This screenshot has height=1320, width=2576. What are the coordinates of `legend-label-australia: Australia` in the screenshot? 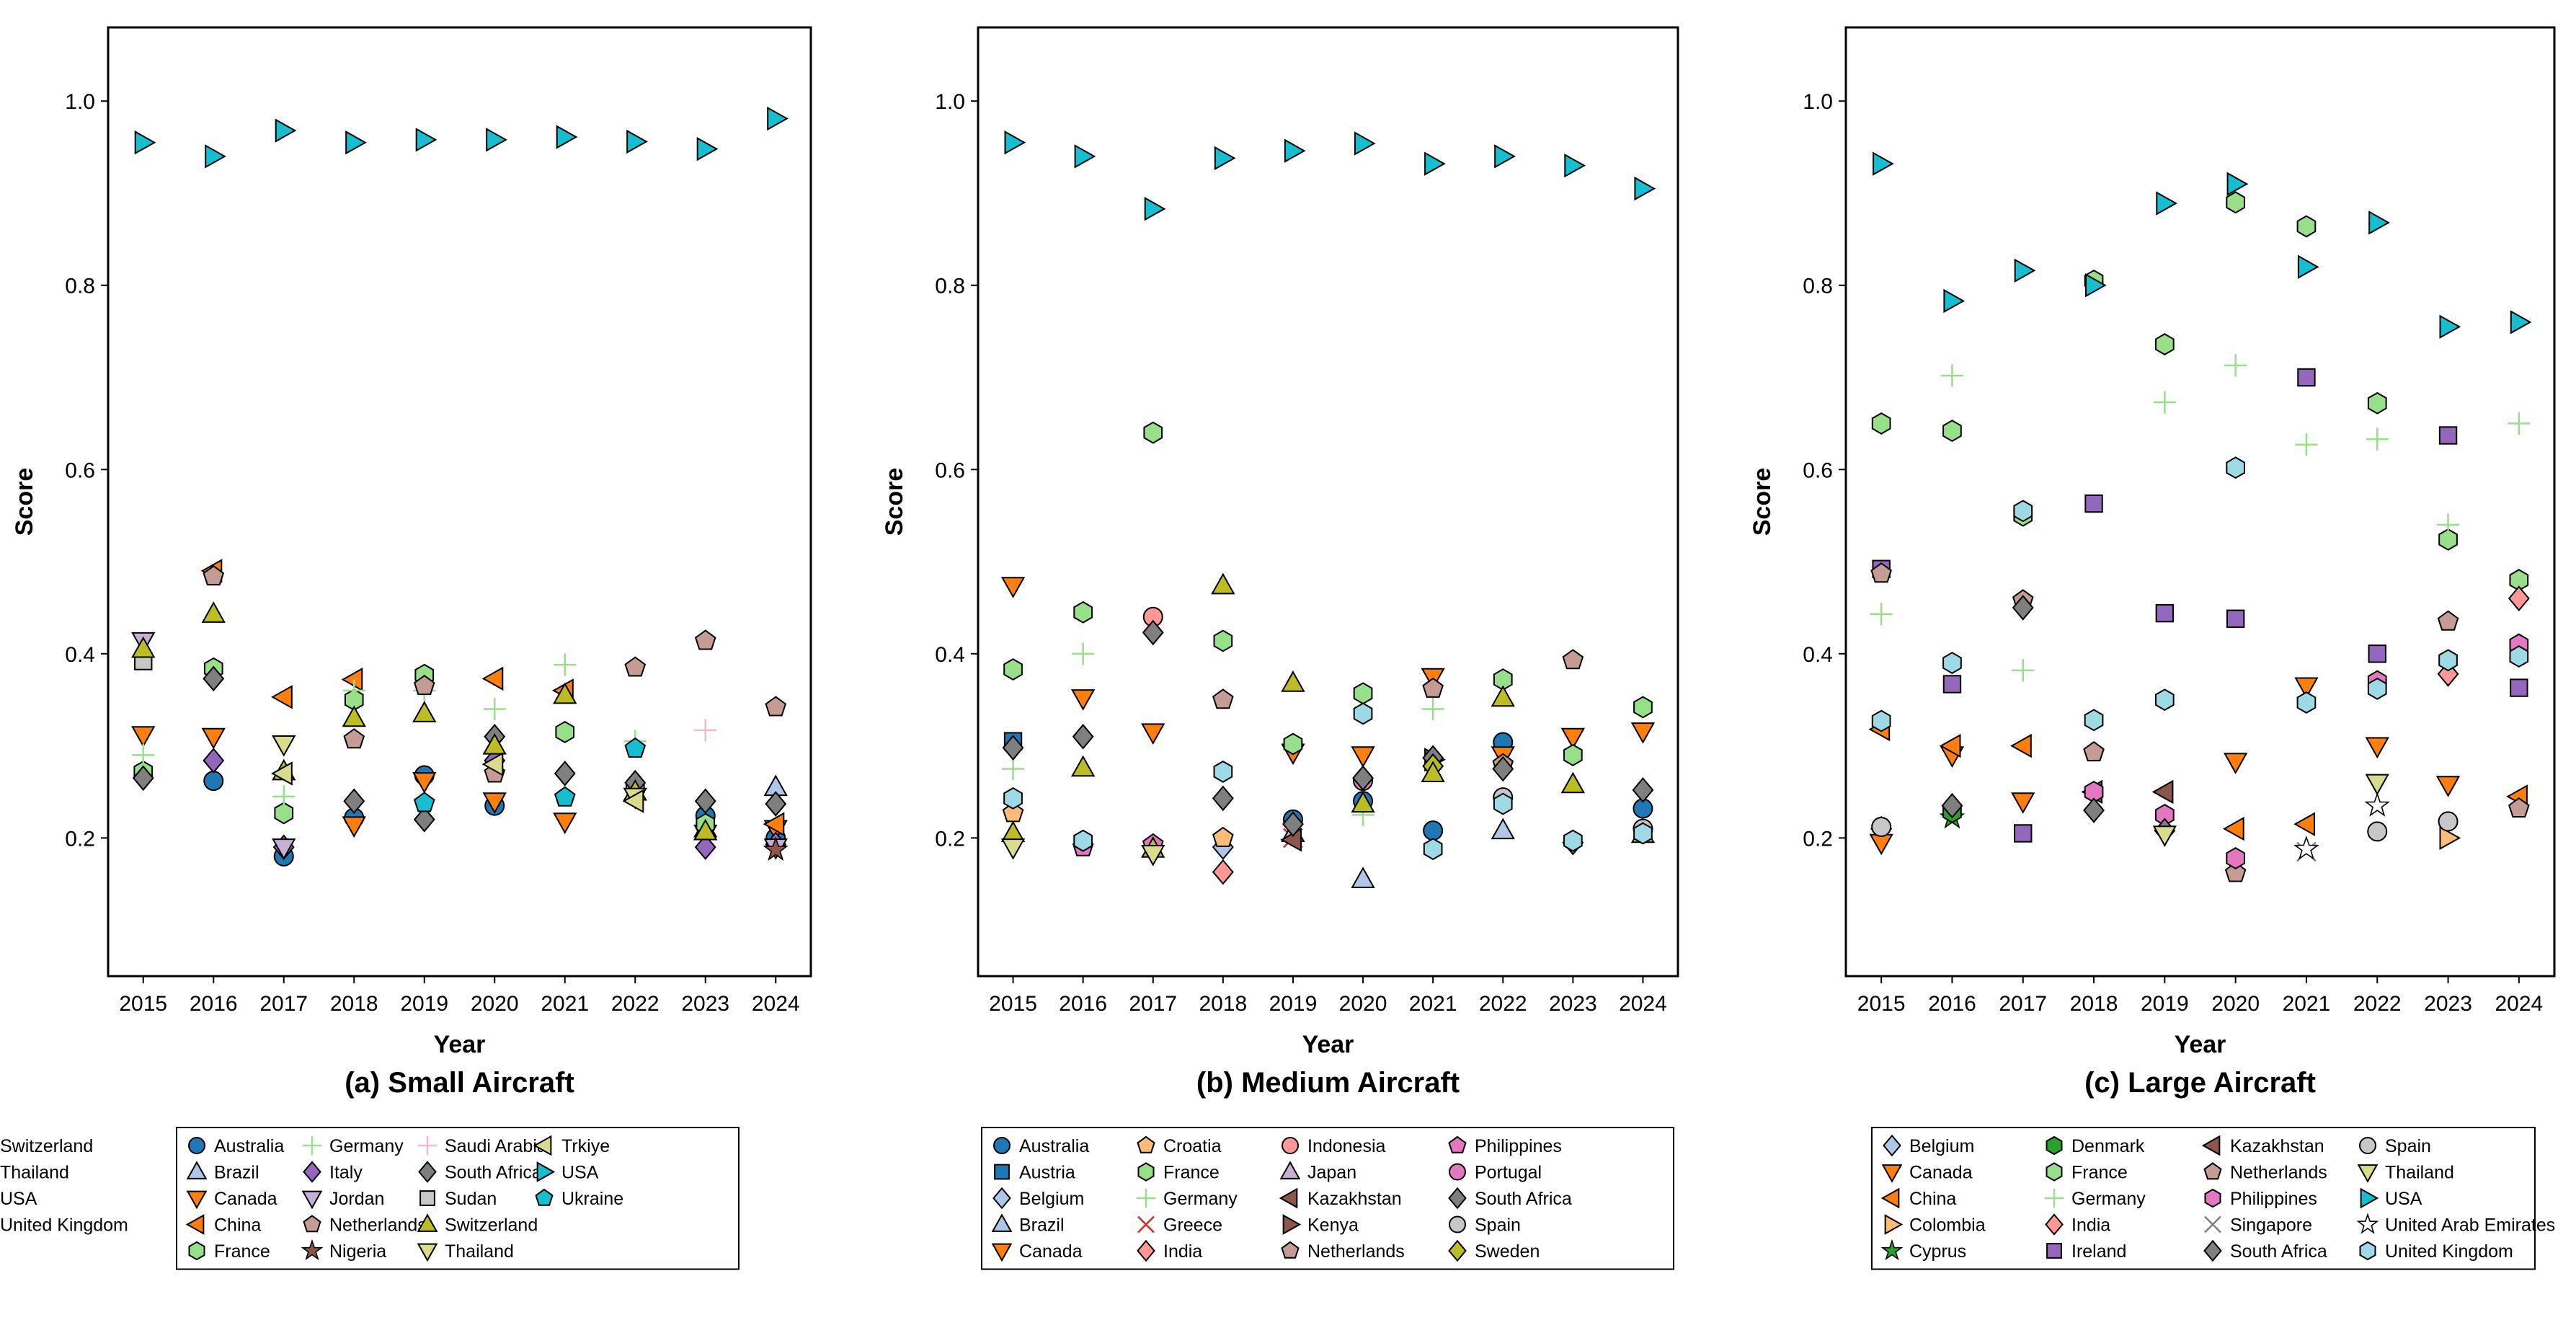 It's located at (1054, 1146).